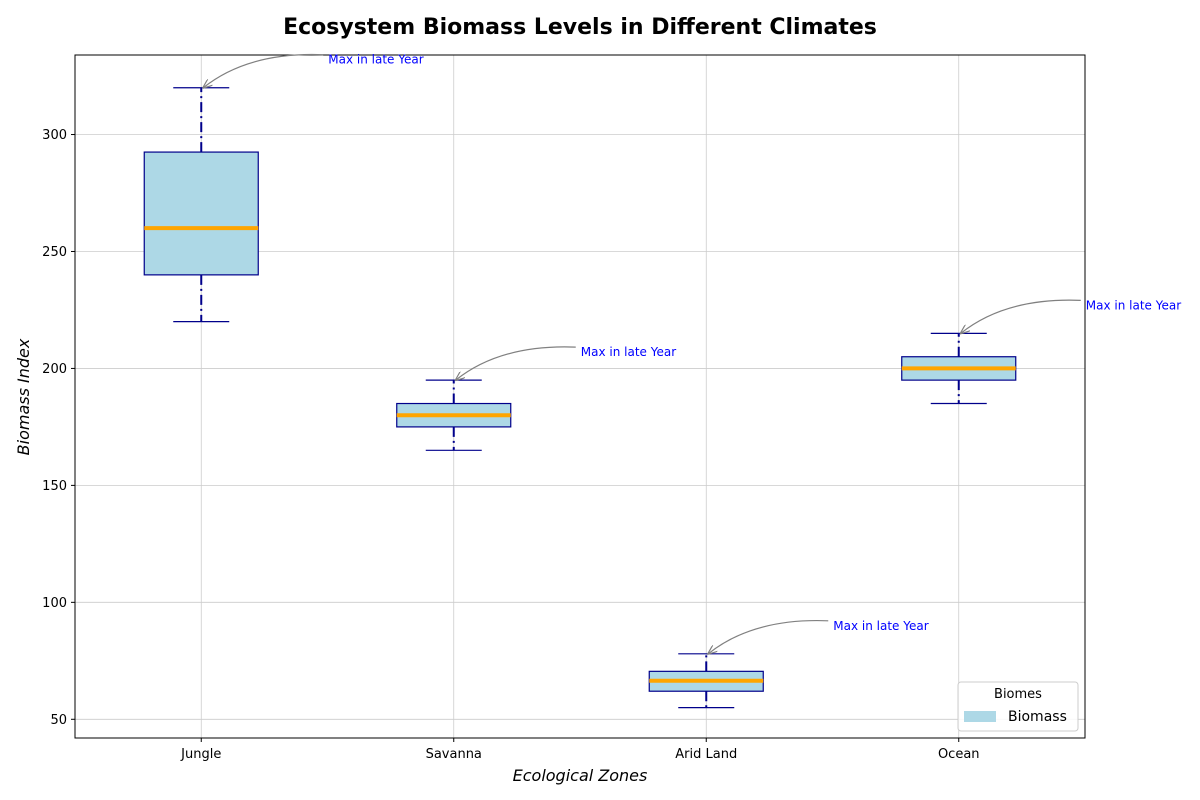  Describe the element at coordinates (54, 135) in the screenshot. I see `y-tick-label: 300` at that location.